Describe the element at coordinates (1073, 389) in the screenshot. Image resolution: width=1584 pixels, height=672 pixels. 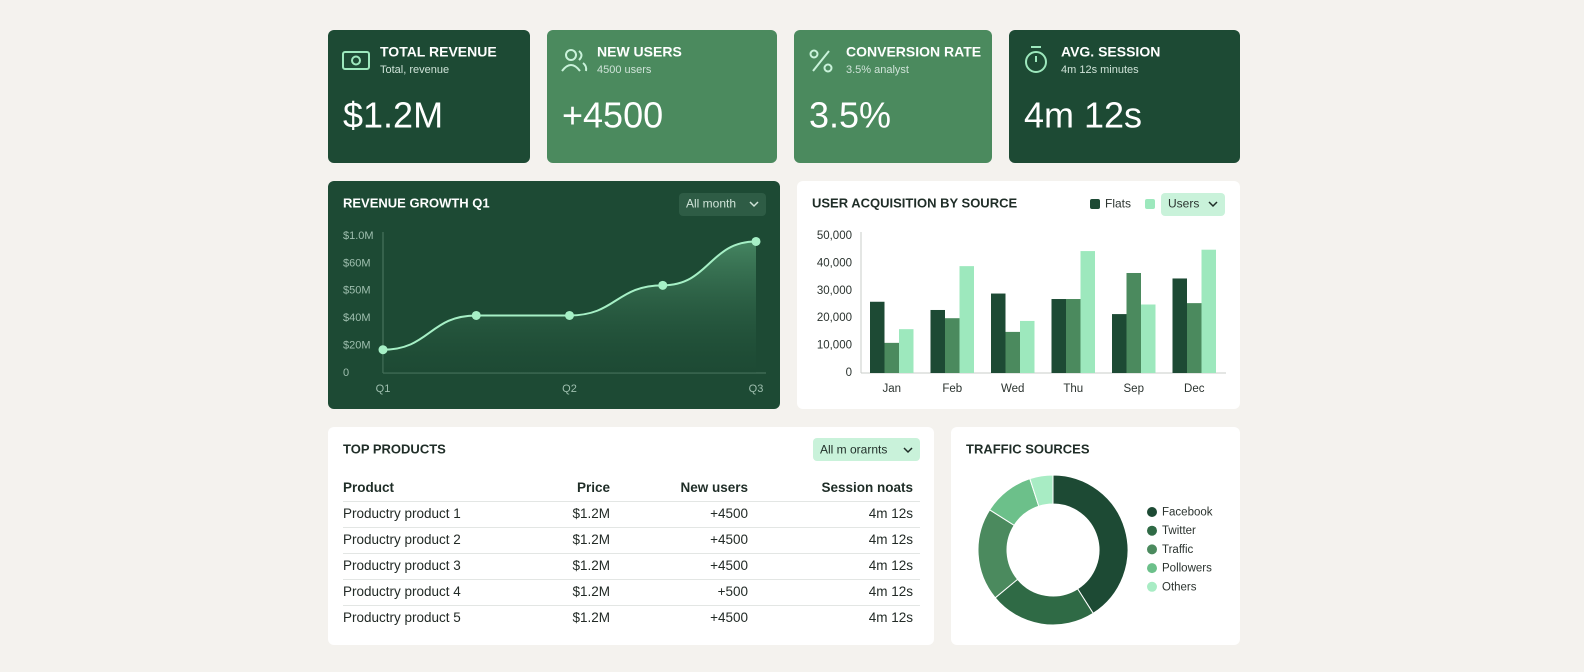
I see `x-tick-label: Thu` at that location.